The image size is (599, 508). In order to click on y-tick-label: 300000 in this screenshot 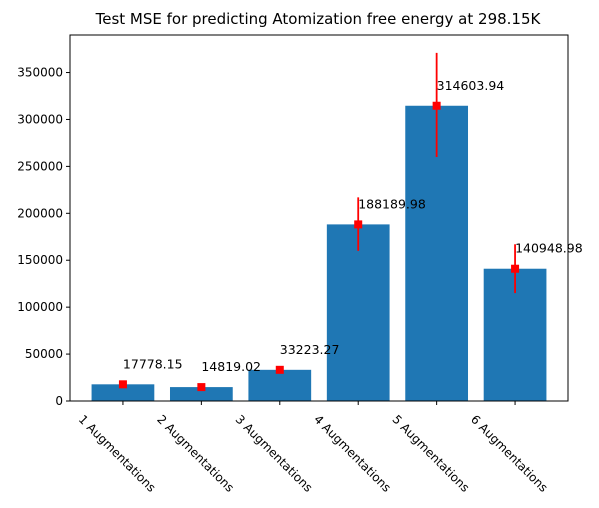, I will do `click(40, 119)`.